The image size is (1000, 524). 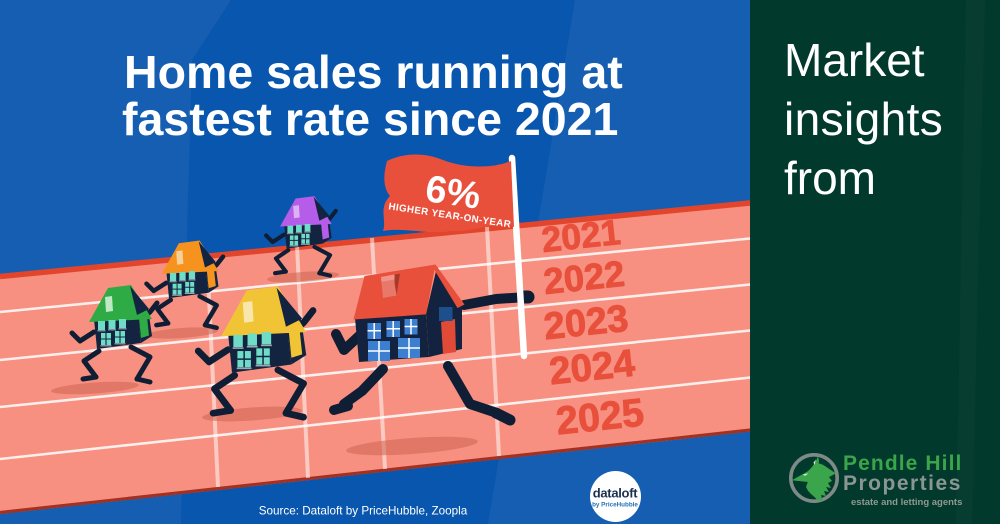 What do you see at coordinates (615, 505) in the screenshot?
I see `svg-text: by PriceHubble` at bounding box center [615, 505].